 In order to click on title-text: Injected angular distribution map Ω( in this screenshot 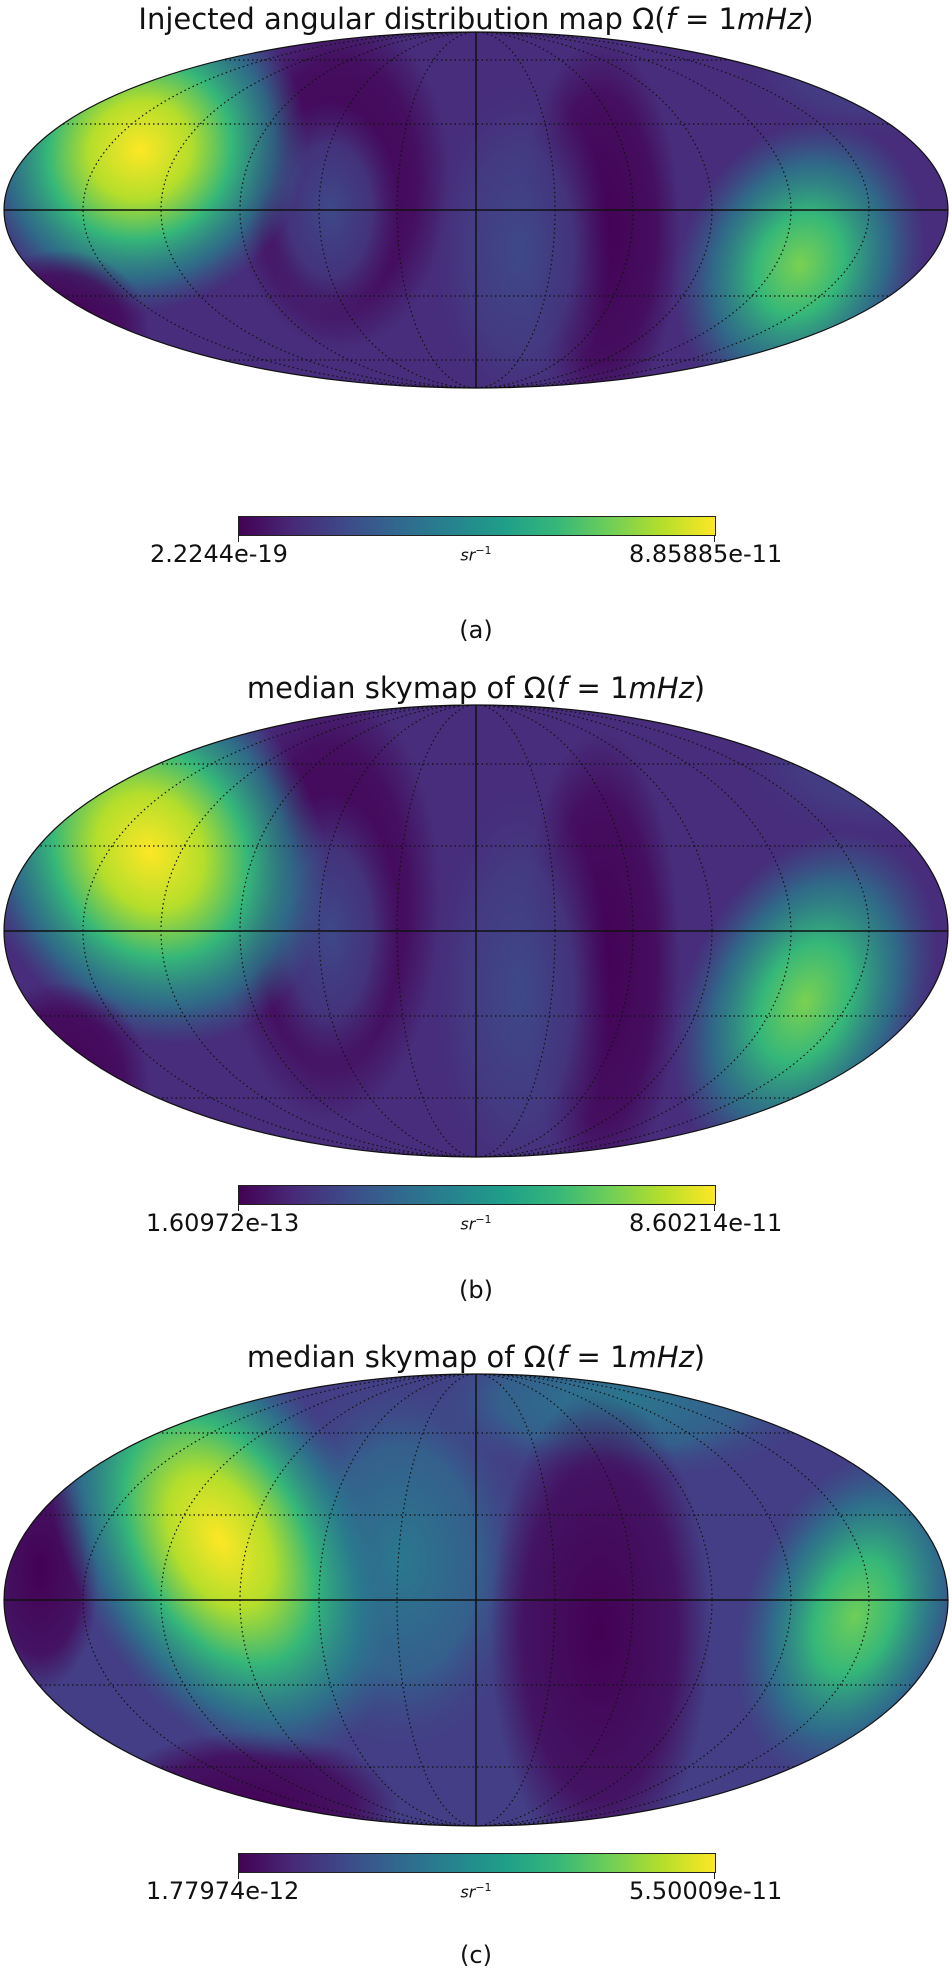, I will do `click(402, 19)`.